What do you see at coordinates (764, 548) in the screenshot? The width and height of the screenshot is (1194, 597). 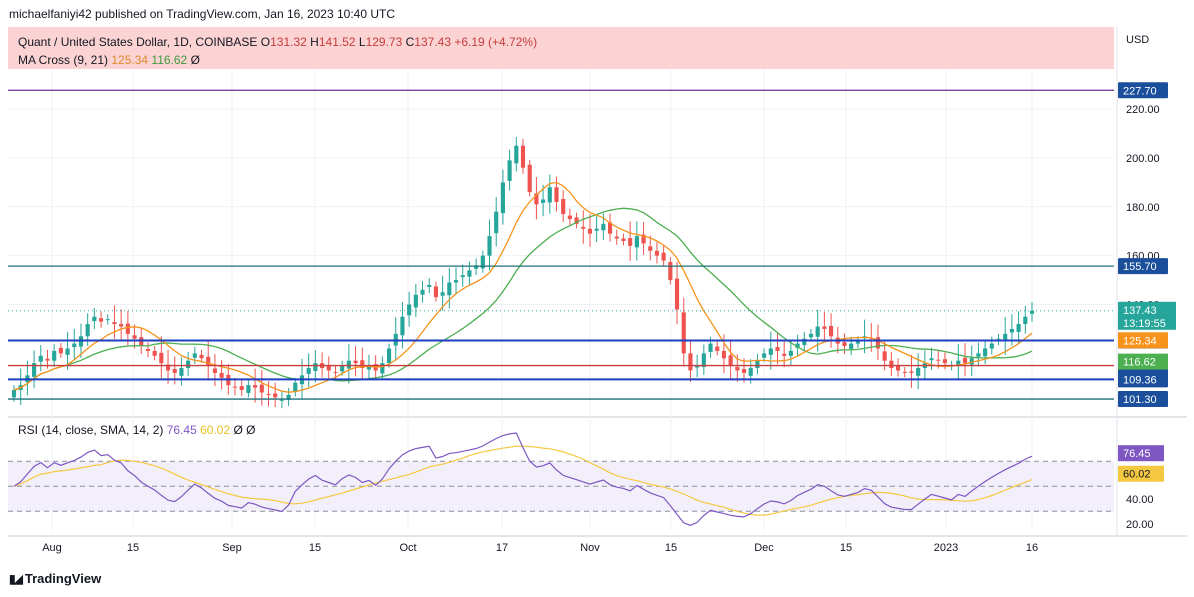 I see `x-tick-label: Dec` at bounding box center [764, 548].